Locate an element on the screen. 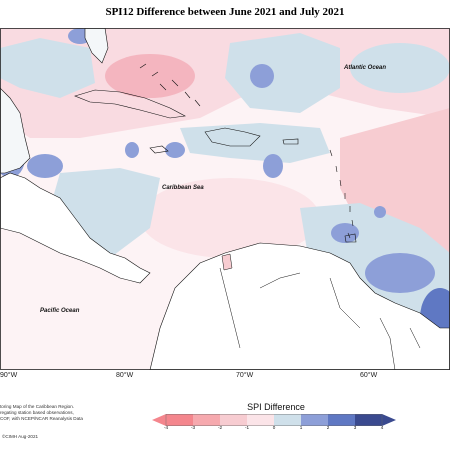 This screenshot has height=450, width=450. landmass-central-america is located at coordinates (75, 228).